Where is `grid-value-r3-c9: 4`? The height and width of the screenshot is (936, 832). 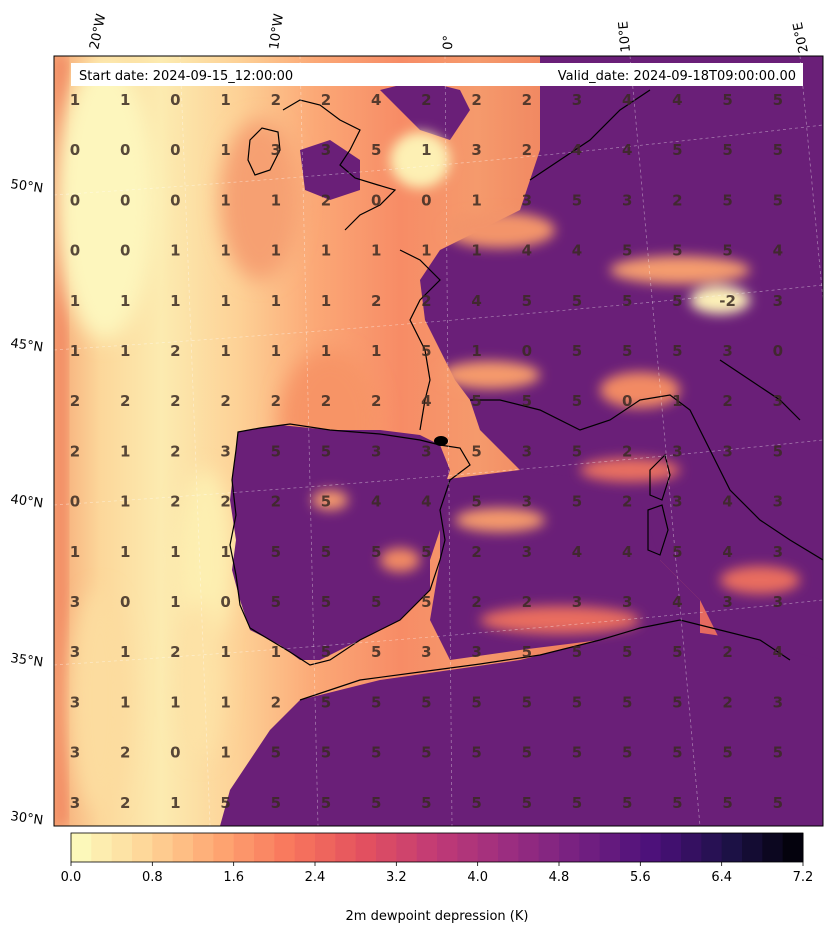
grid-value-r3-c9: 4 is located at coordinates (527, 251).